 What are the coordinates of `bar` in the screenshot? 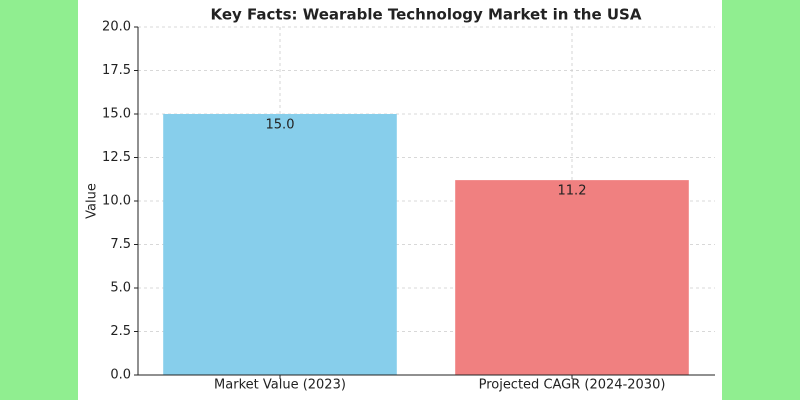 It's located at (572, 277).